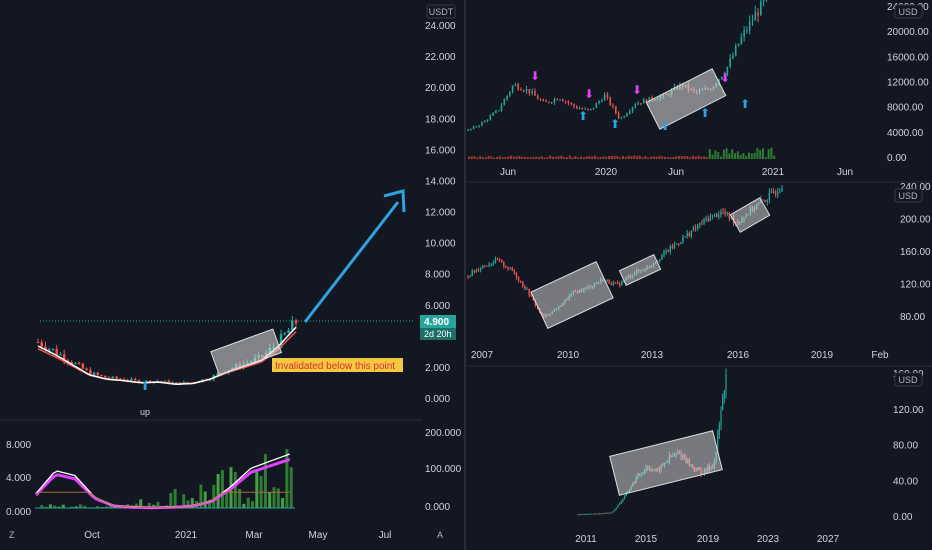 This screenshot has height=550, width=932. I want to click on br-y-tick: 120.00, so click(908, 410).